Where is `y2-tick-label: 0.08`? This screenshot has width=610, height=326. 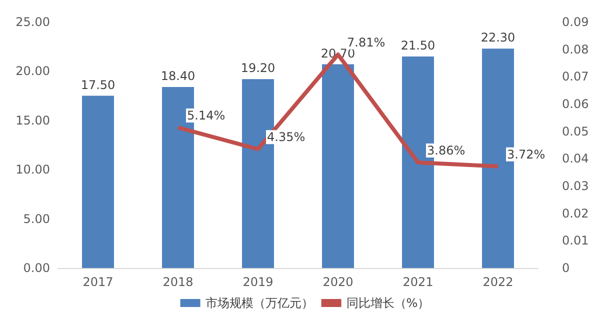
y2-tick-label: 0.08 is located at coordinates (575, 49).